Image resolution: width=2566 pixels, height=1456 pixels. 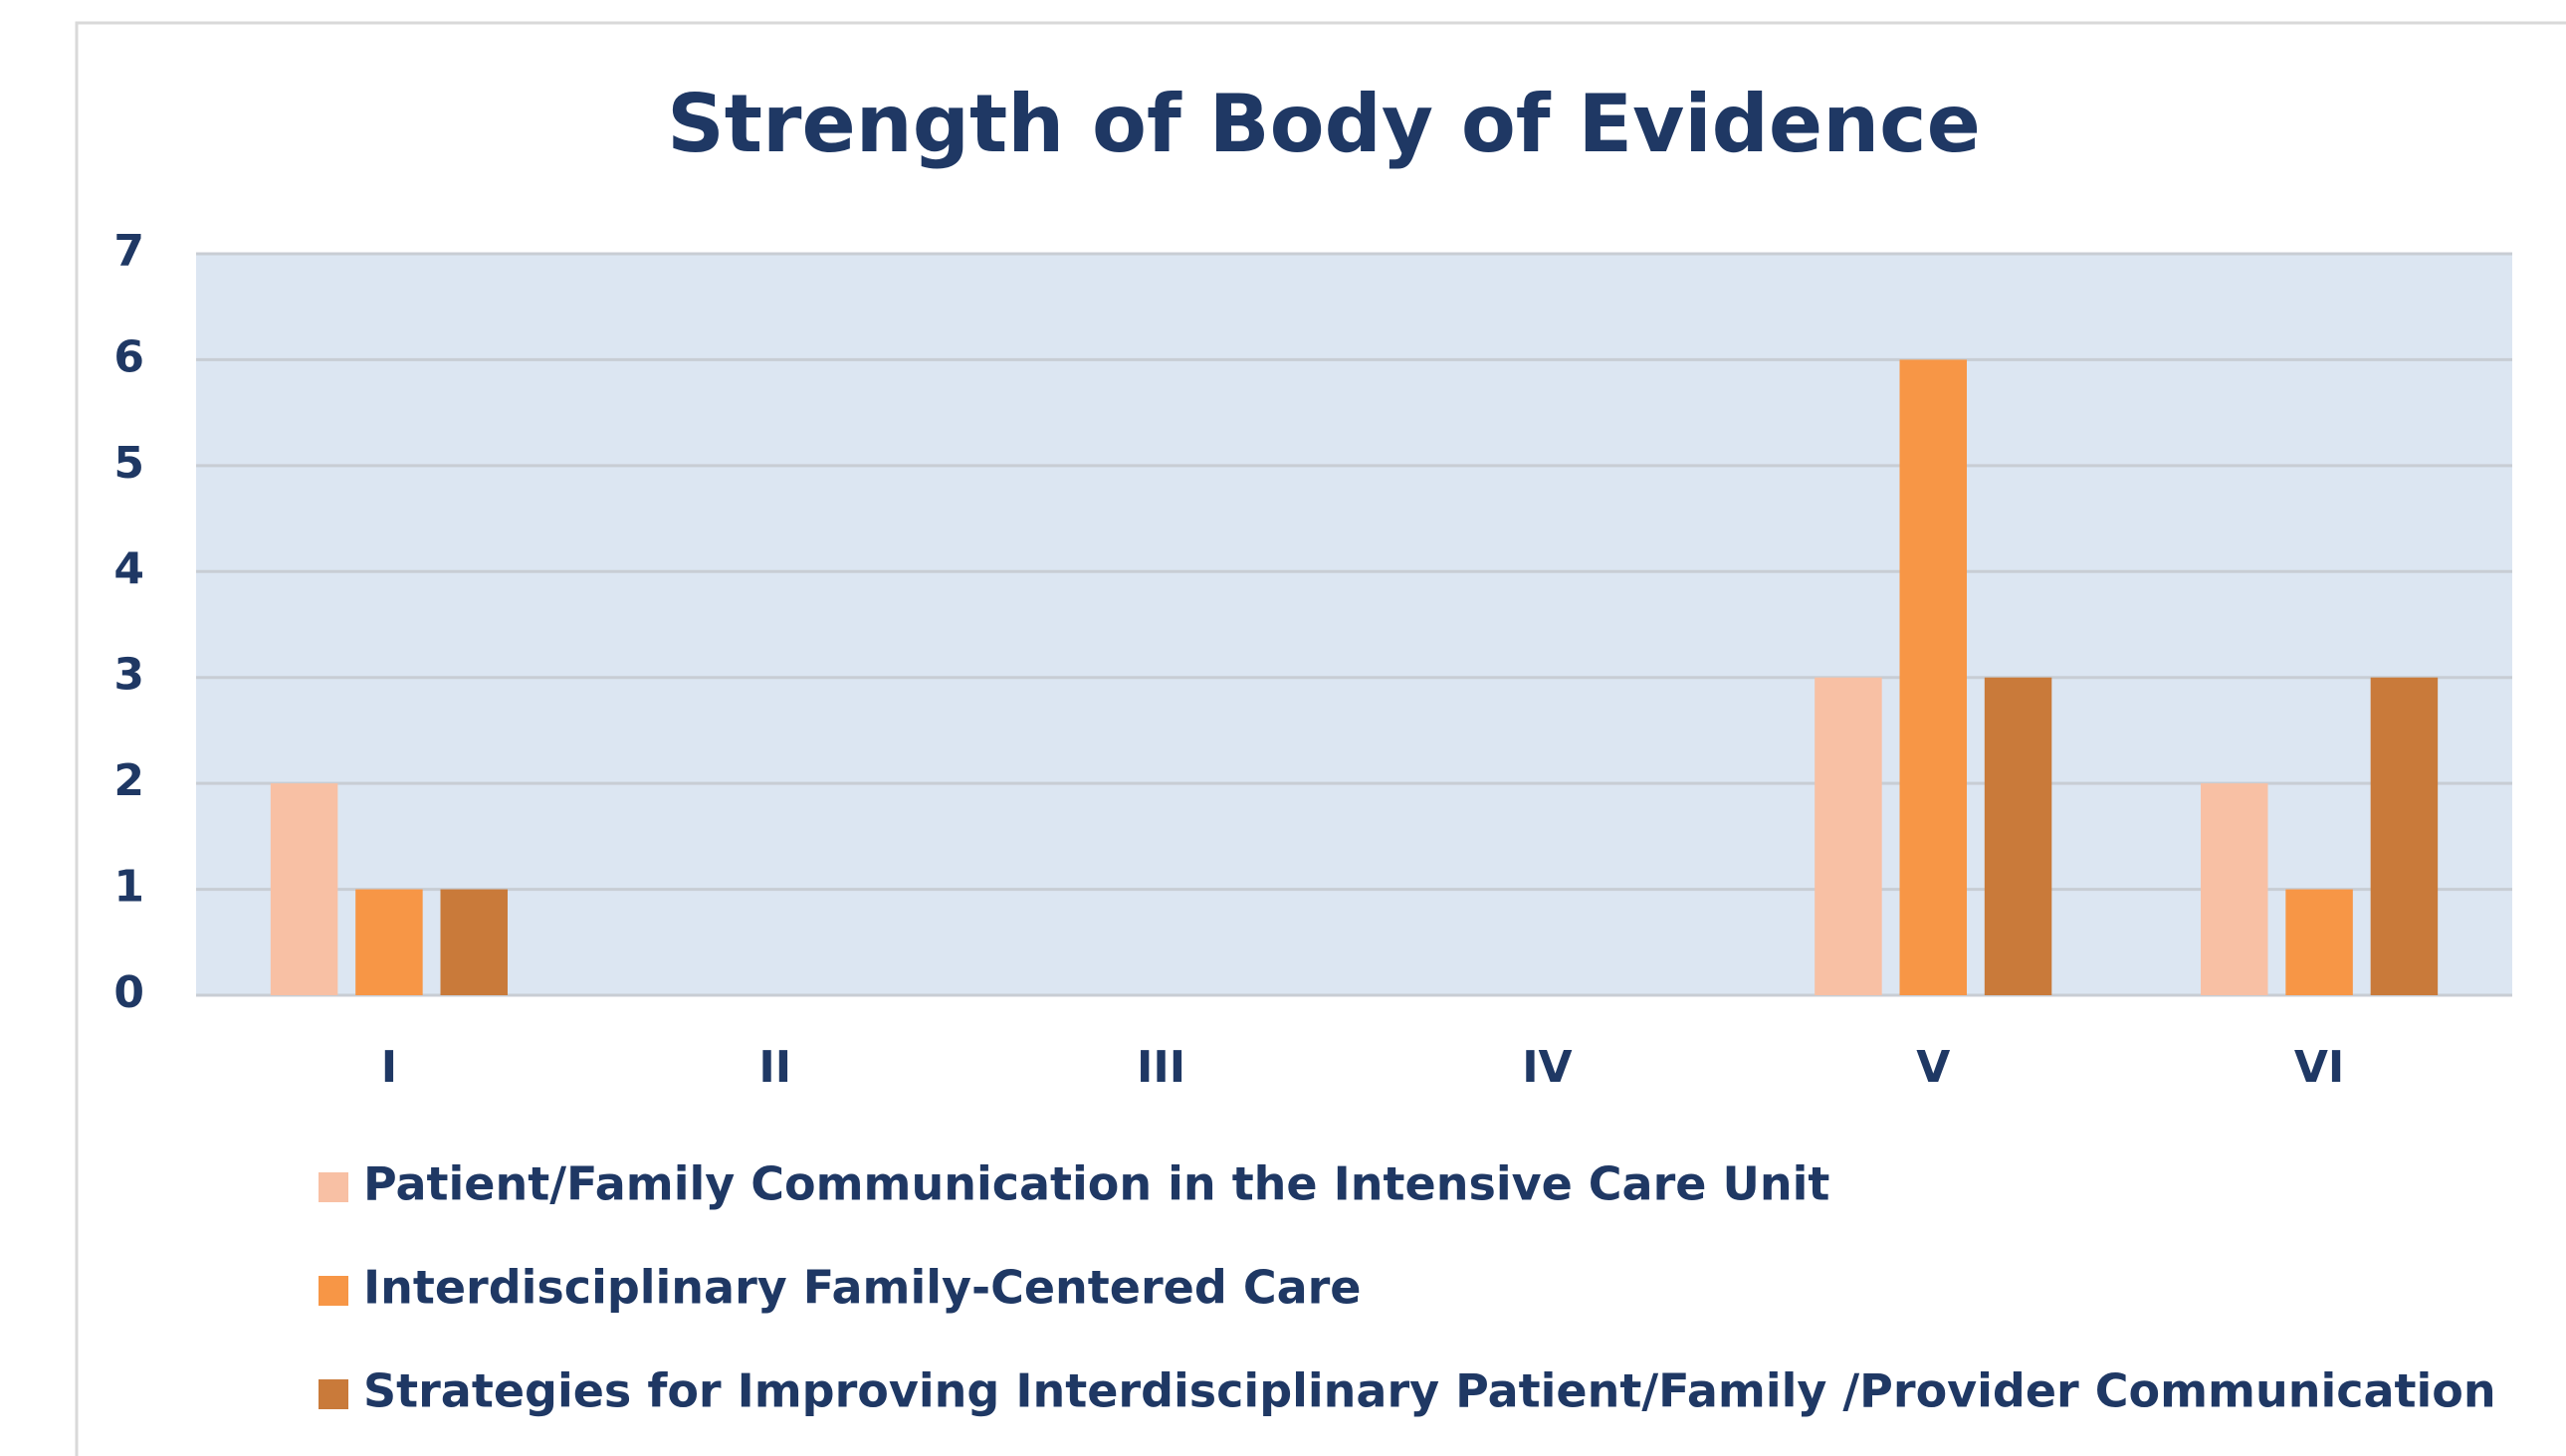 What do you see at coordinates (1324, 124) in the screenshot?
I see `chart-title: Strength of Body of Evidence` at bounding box center [1324, 124].